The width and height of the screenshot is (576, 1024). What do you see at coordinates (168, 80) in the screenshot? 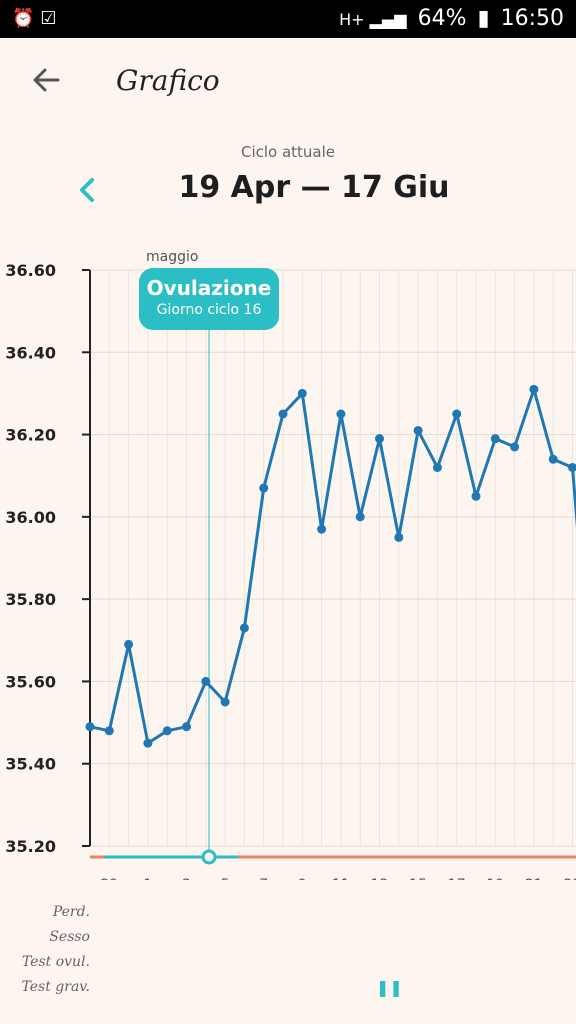
I see `page-title: Grafico` at bounding box center [168, 80].